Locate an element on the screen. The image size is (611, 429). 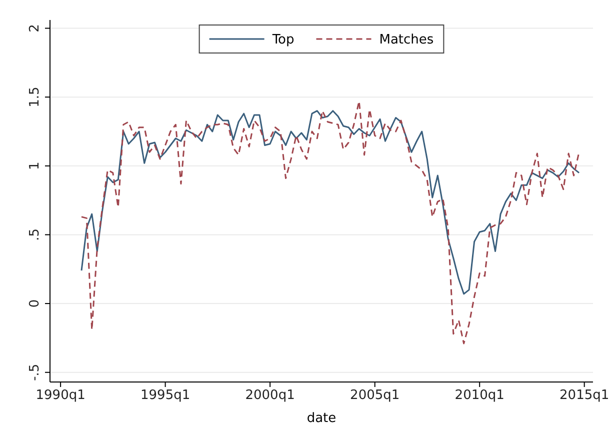
x-tick-label: 2000q1 is located at coordinates (270, 396).